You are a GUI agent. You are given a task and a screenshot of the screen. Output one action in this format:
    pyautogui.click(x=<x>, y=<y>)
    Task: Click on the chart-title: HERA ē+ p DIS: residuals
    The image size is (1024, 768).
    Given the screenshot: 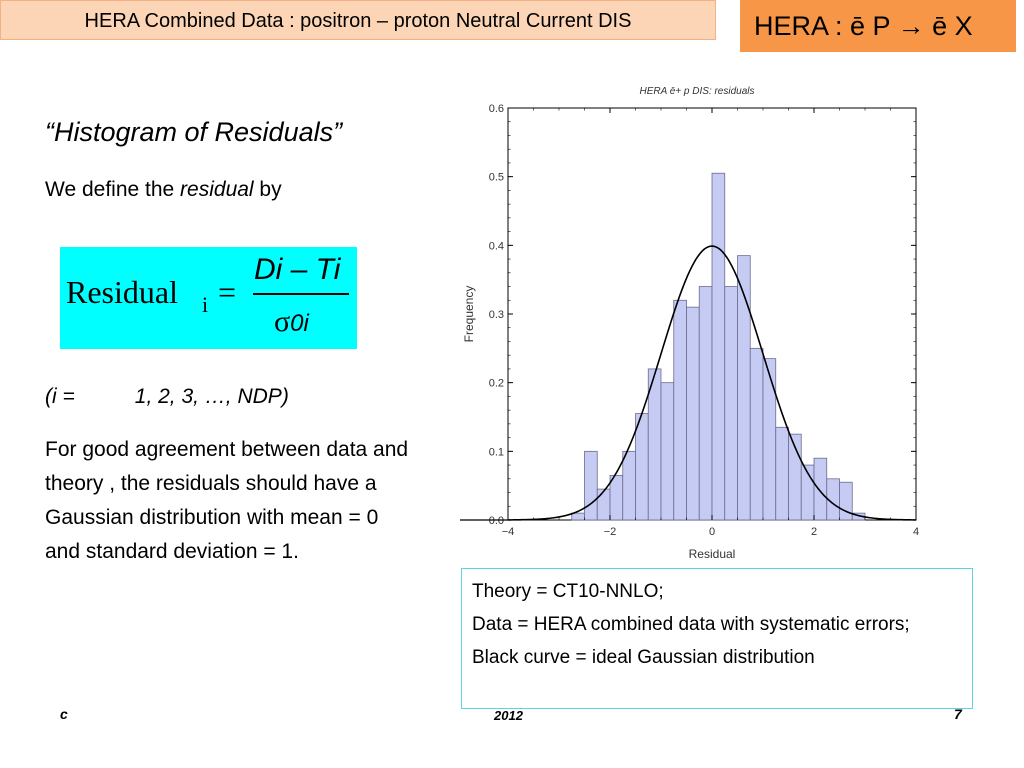 What is the action you would take?
    pyautogui.click(x=697, y=91)
    